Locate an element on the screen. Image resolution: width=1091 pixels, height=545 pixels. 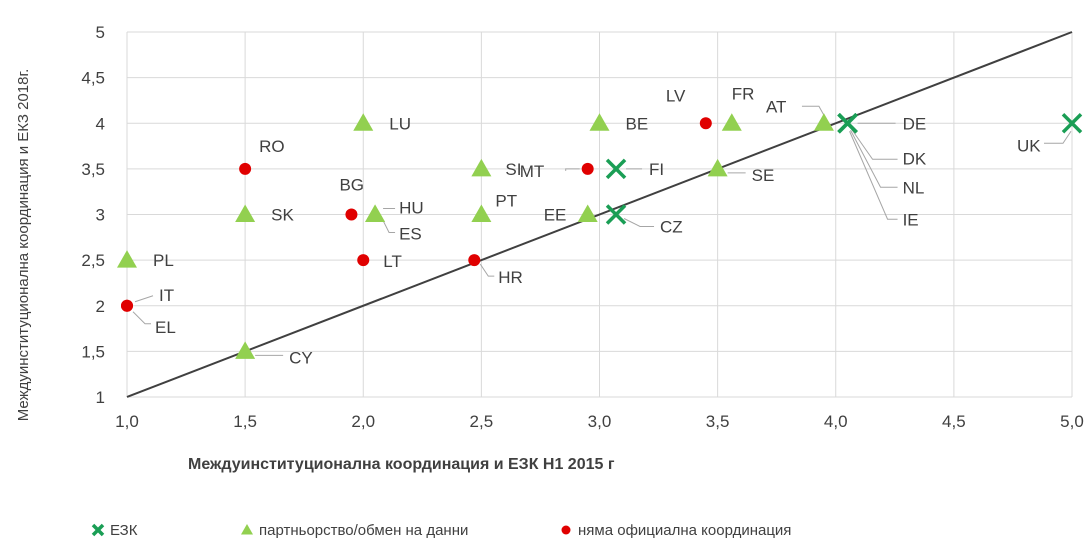
point-label: PT is located at coordinates (506, 201).